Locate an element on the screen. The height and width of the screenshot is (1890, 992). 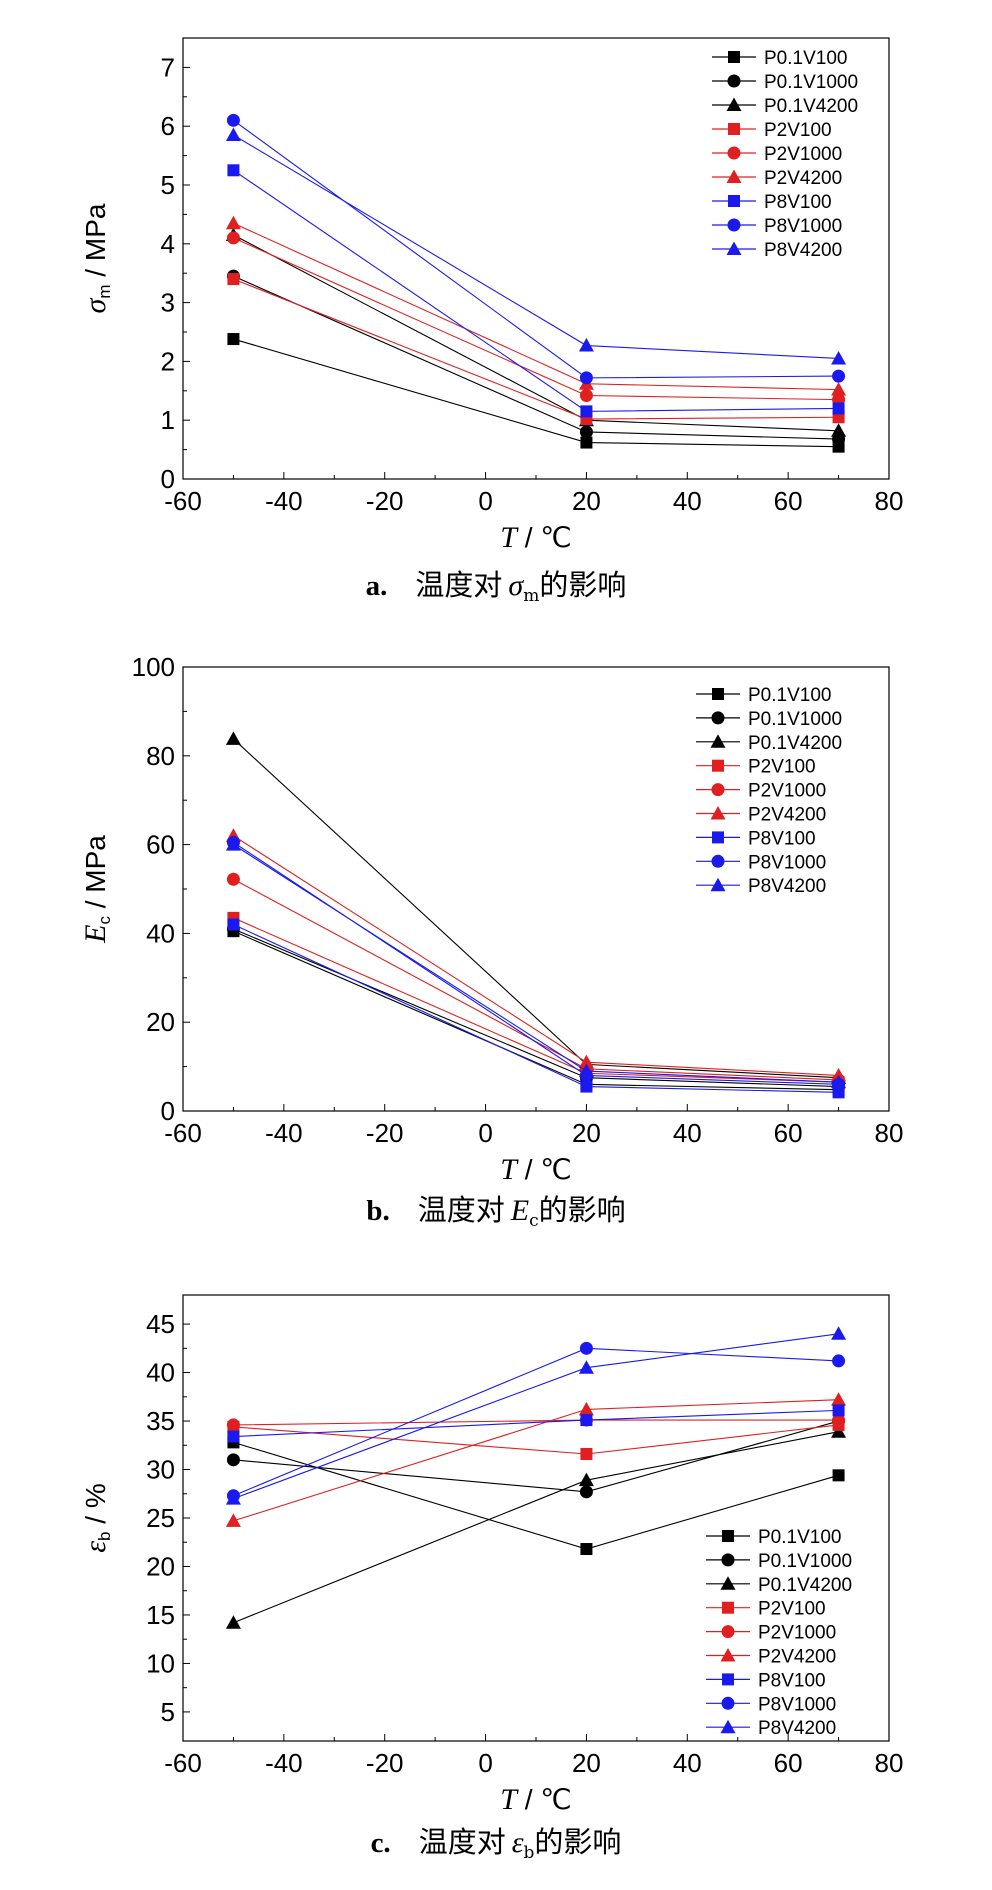
y-tick-label: 10 is located at coordinates (160, 1663).